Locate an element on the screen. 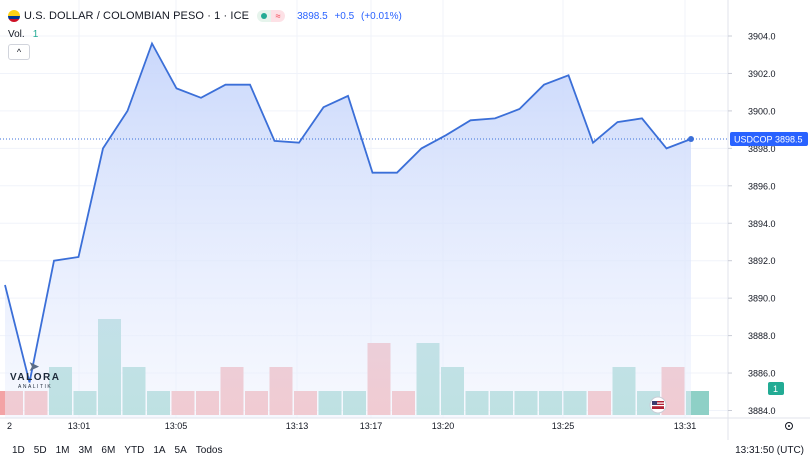 The width and height of the screenshot is (810, 463). timeframe-6m: 6M is located at coordinates (108, 450).